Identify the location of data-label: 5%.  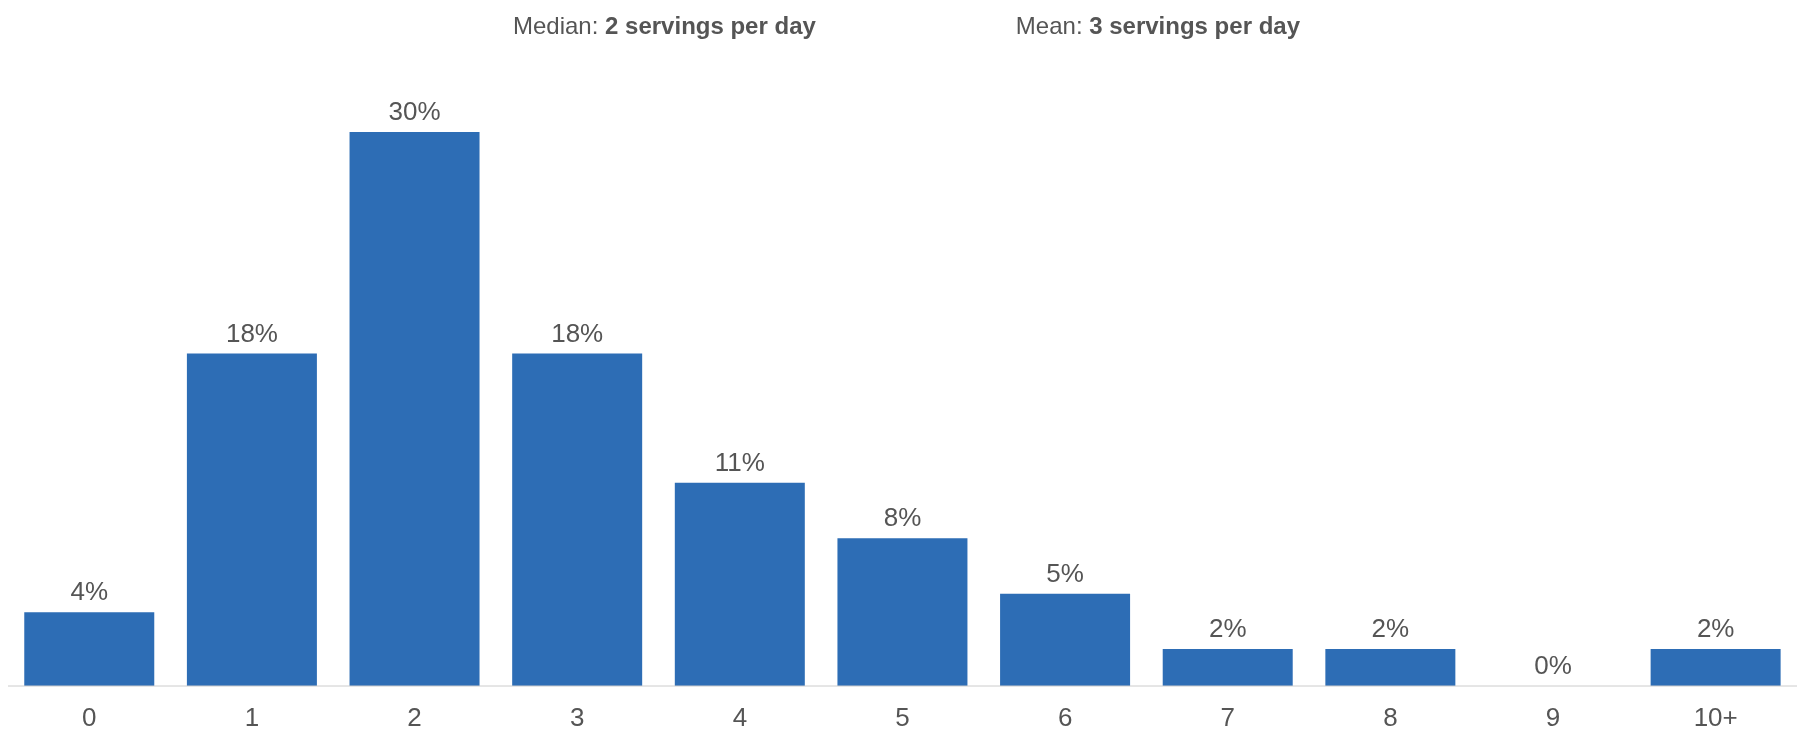
(1065, 572).